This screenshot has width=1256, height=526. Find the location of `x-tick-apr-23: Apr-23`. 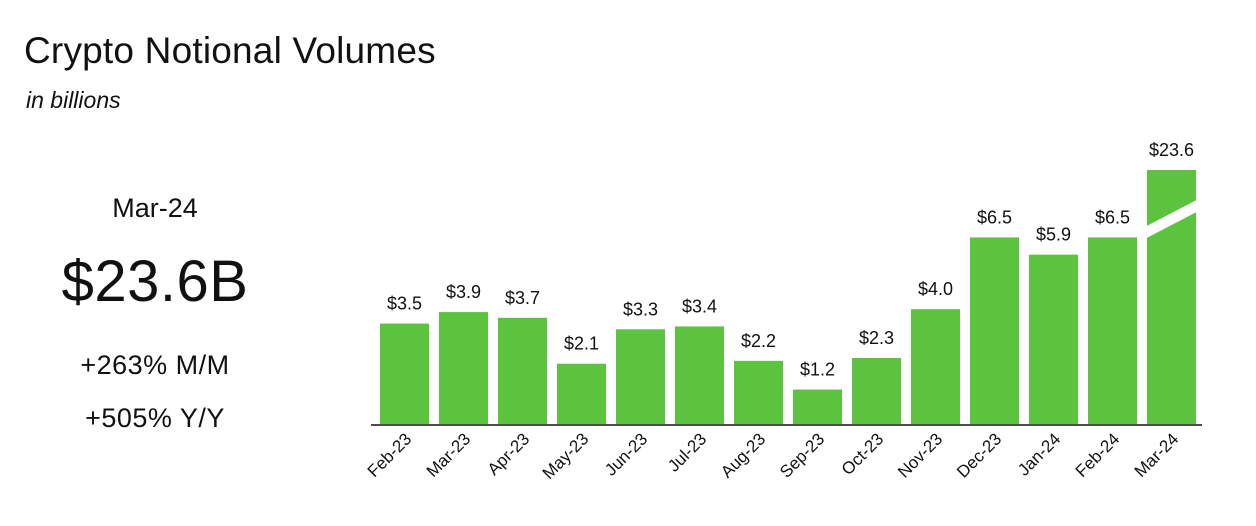

x-tick-apr-23: Apr-23 is located at coordinates (509, 454).